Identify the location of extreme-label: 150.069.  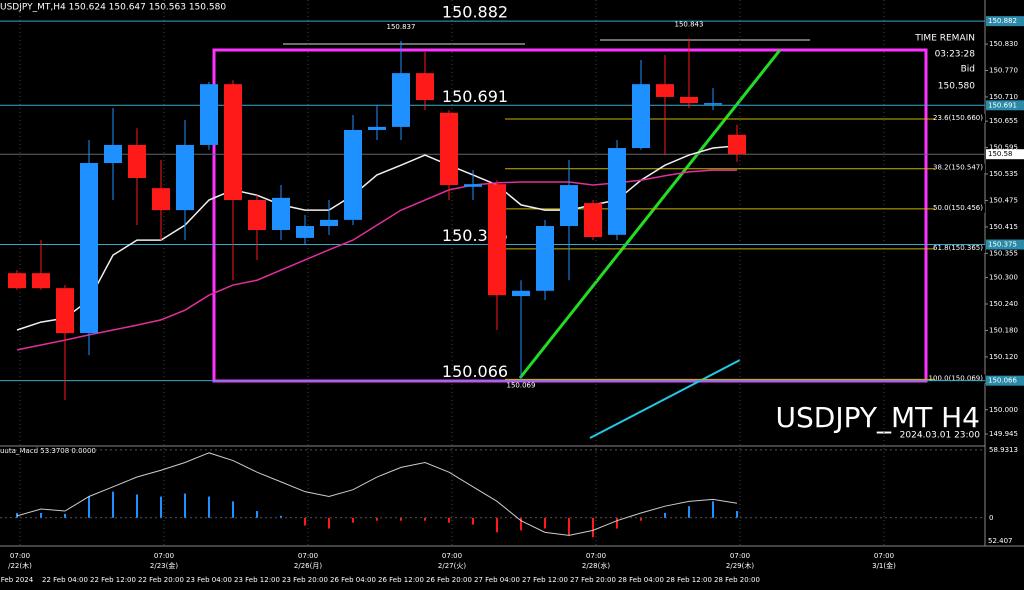
(521, 385).